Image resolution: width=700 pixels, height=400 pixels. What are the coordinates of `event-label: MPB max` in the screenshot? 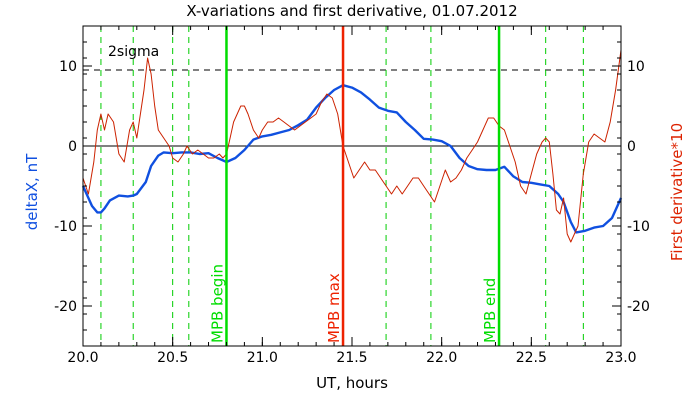 It's located at (334, 308).